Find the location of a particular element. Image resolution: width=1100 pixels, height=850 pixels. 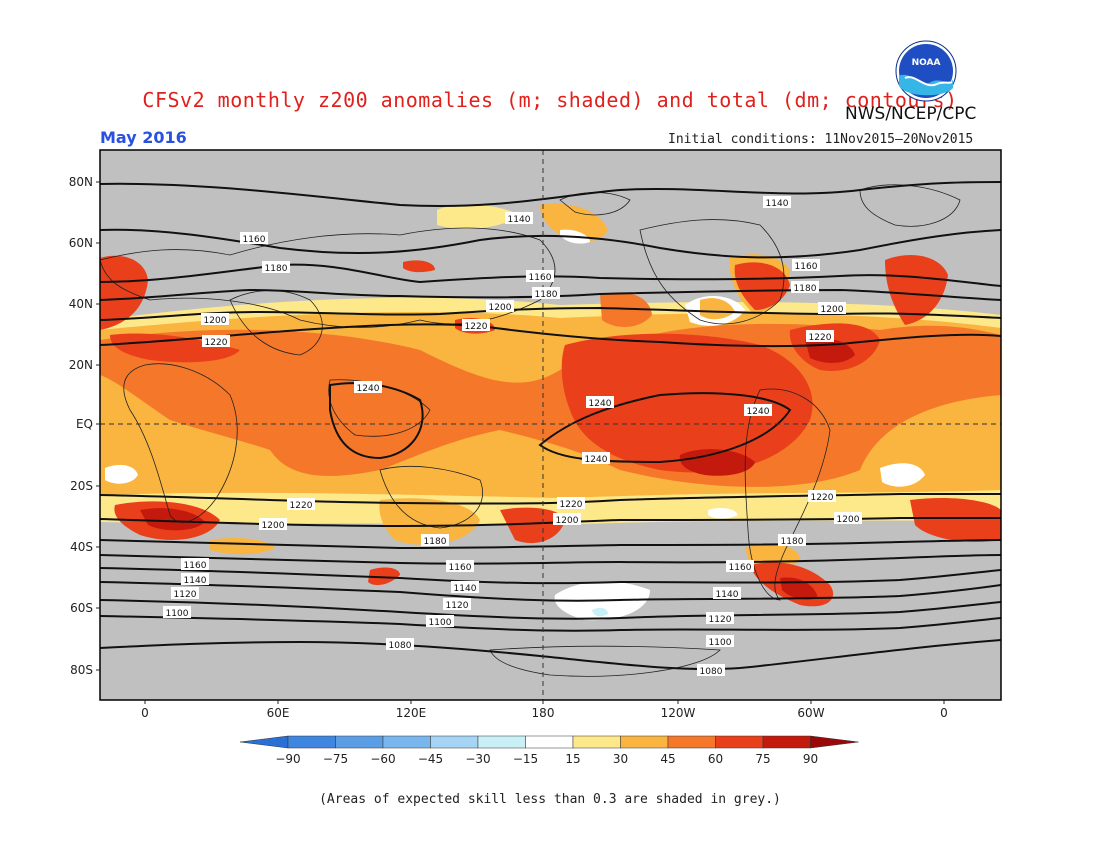

lat-label: 40S is located at coordinates (81, 547).